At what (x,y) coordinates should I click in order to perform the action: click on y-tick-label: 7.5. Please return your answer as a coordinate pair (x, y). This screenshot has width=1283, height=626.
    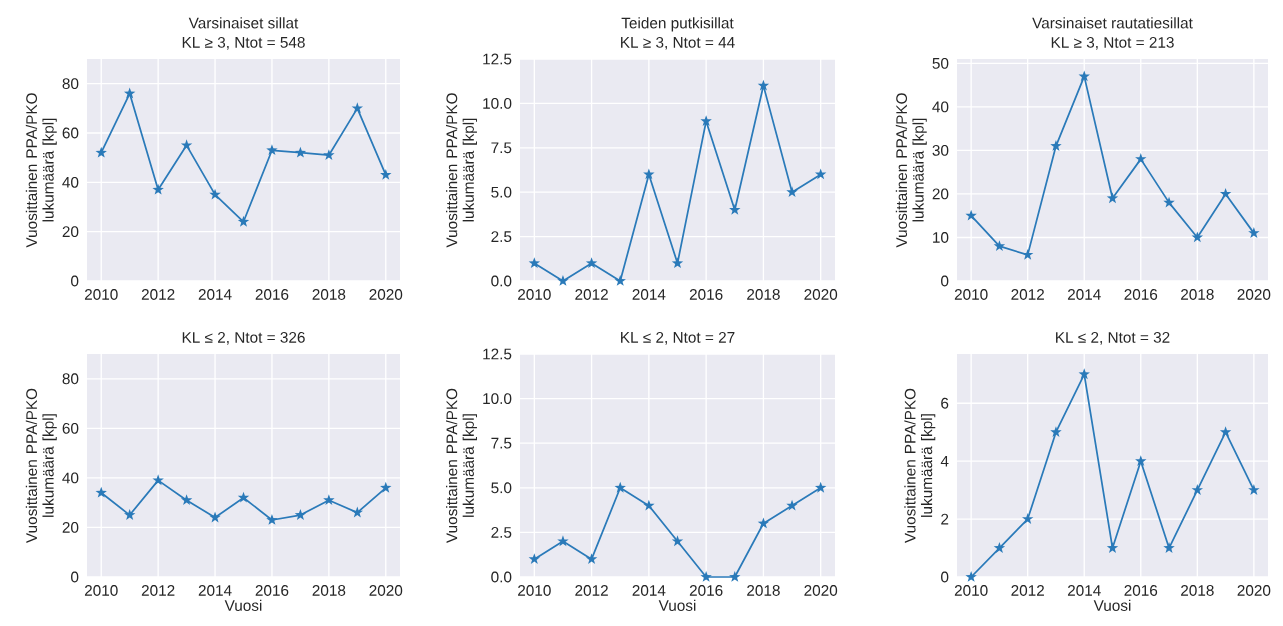
    Looking at the image, I should click on (501, 443).